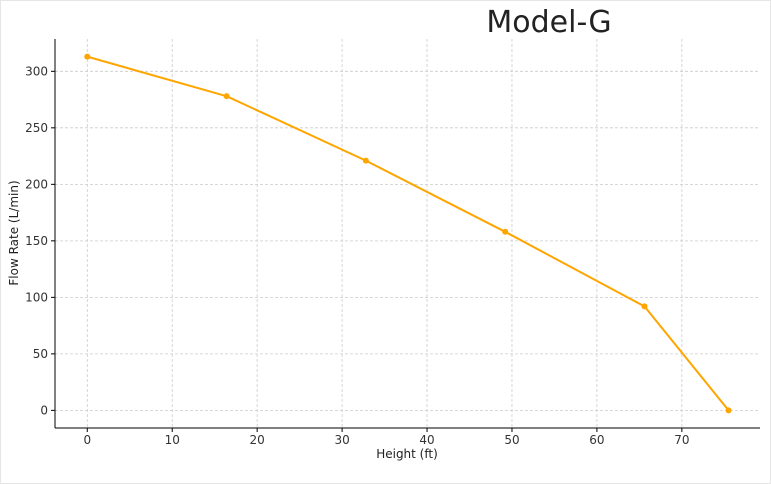 The width and height of the screenshot is (771, 484). Describe the element at coordinates (36, 71) in the screenshot. I see `y-tick-label: 300` at that location.